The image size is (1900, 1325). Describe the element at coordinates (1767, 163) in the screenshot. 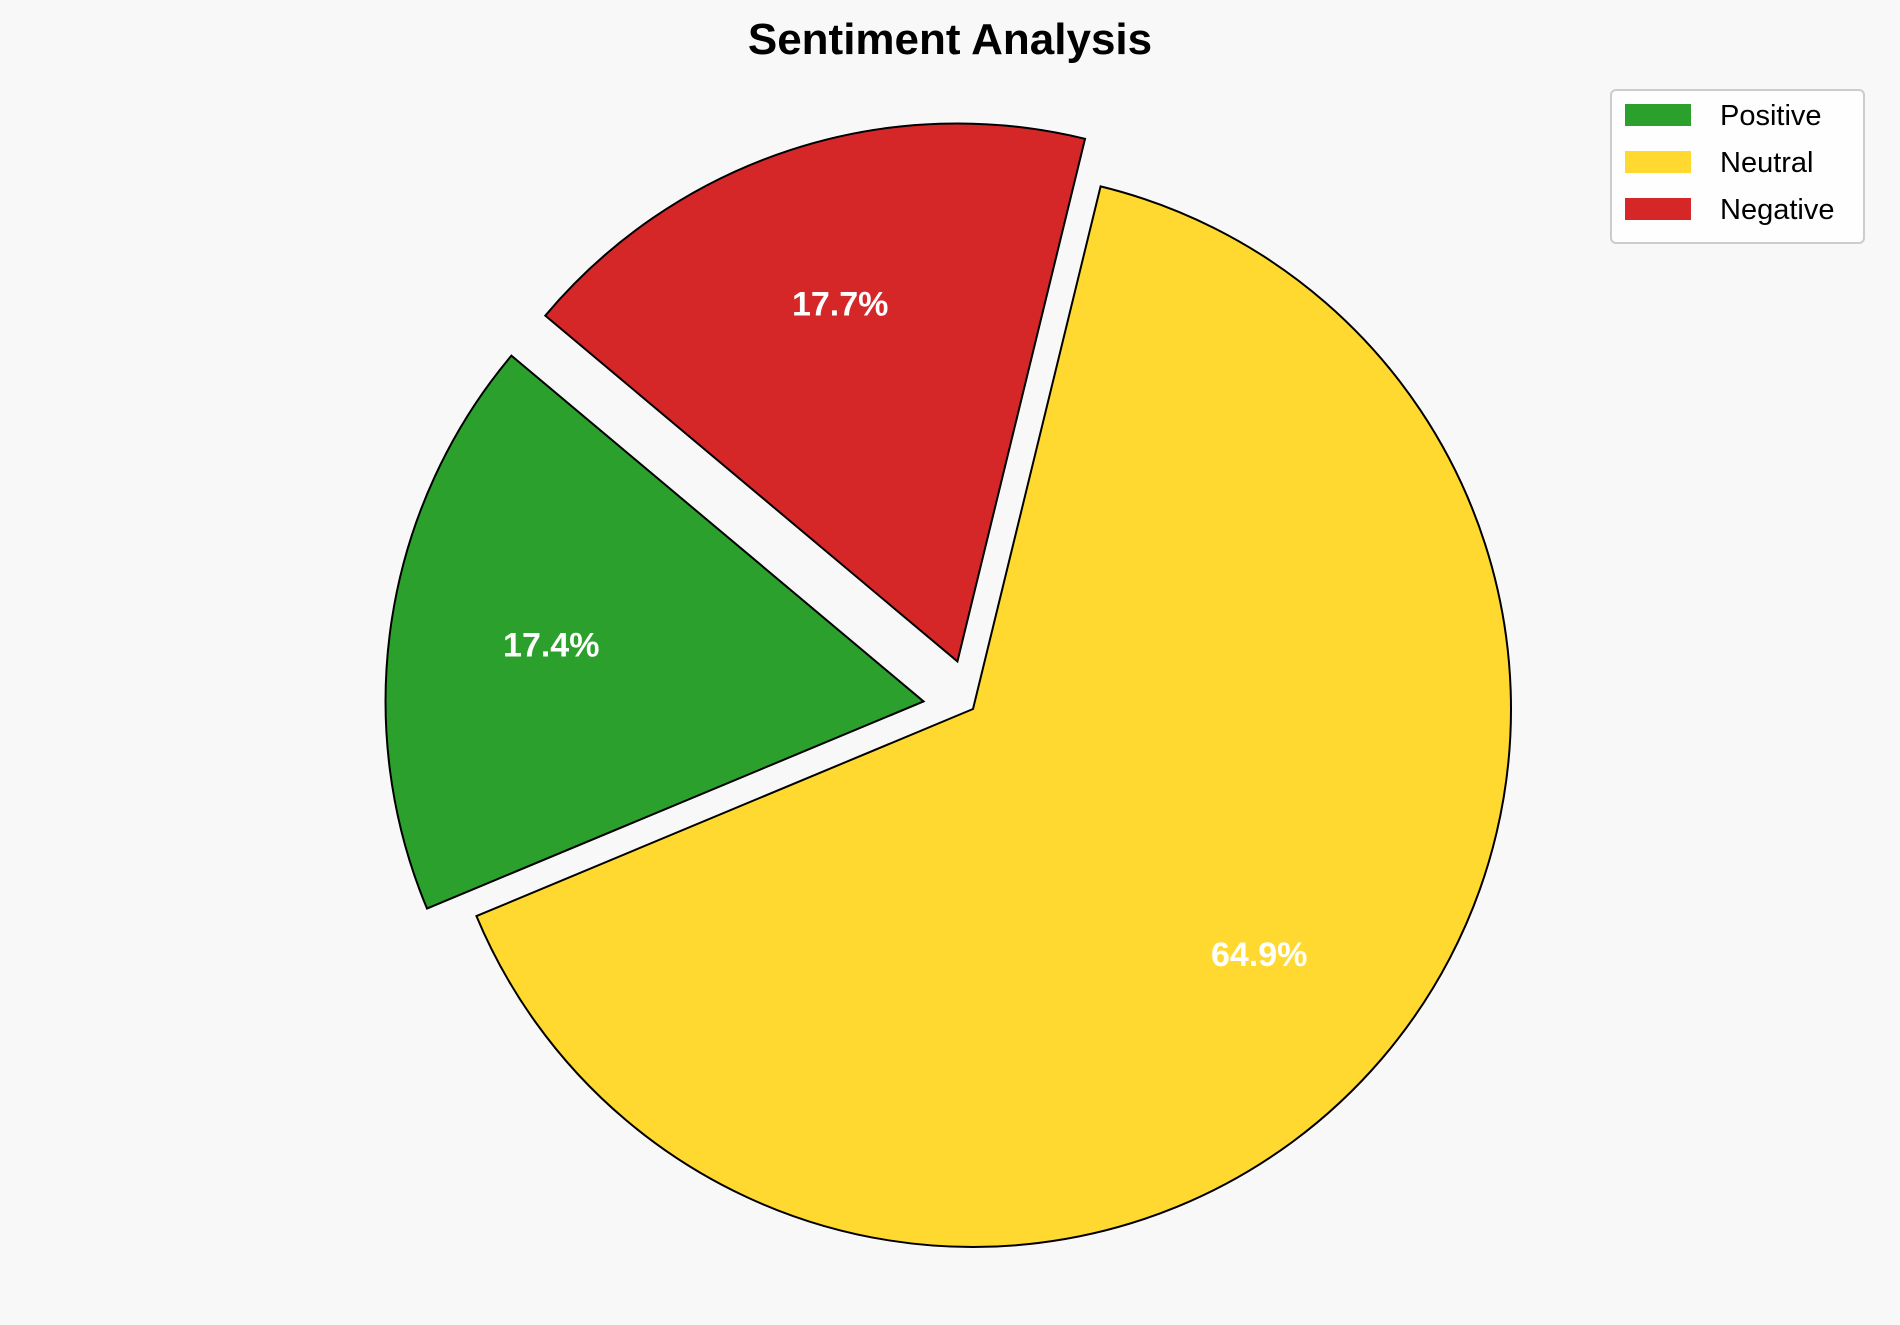

I see `legend-label-neutral: Neutral` at that location.